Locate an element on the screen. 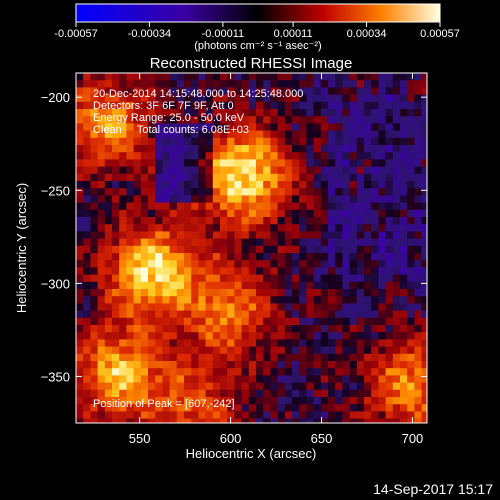  x-tick-label: 550 is located at coordinates (140, 438).